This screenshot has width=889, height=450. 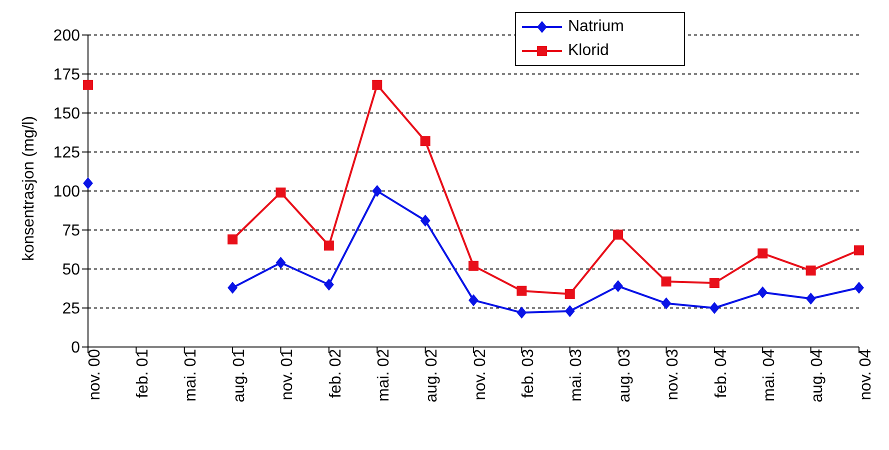 I want to click on y-tick-label: 25, so click(x=71, y=309).